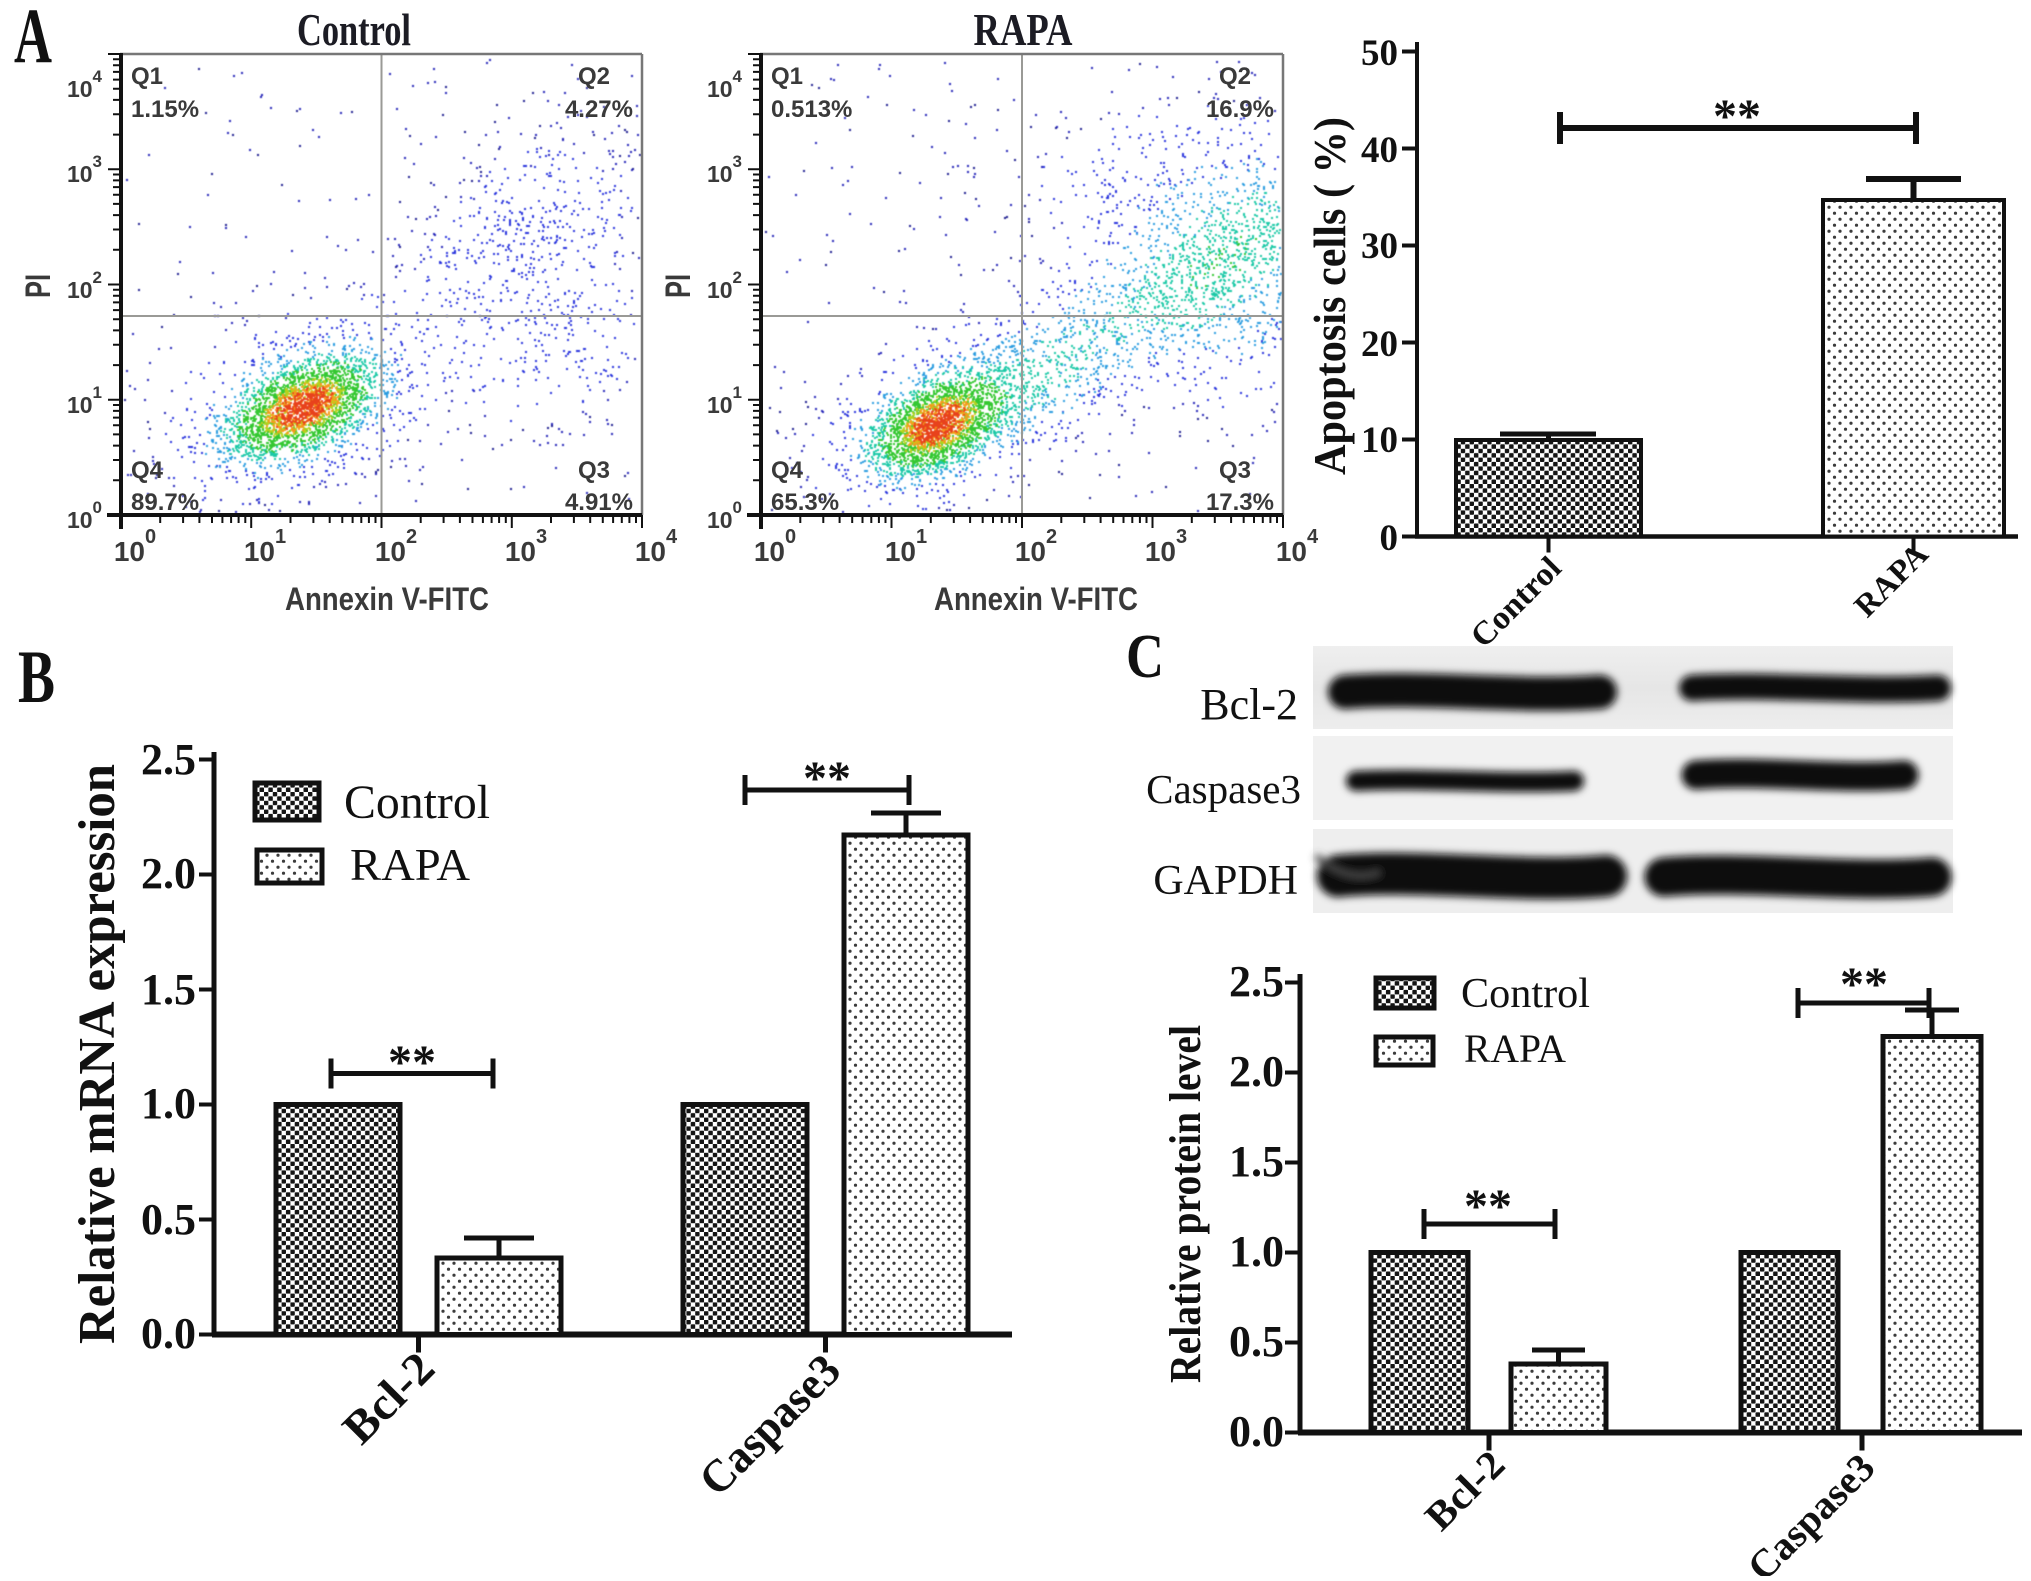 This screenshot has width=2031, height=1581. What do you see at coordinates (1389, 538) in the screenshot?
I see `svg-text: 0` at bounding box center [1389, 538].